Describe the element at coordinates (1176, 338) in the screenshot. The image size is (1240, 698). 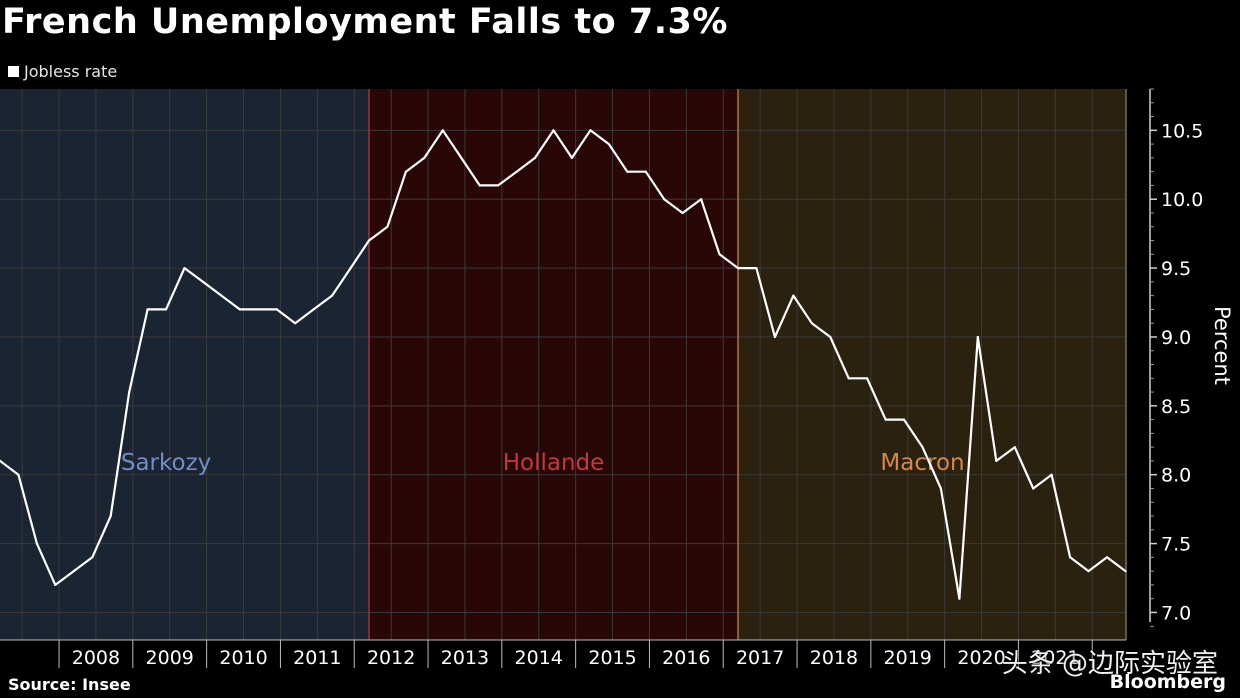
I see `y-tick-label: 9.0` at that location.